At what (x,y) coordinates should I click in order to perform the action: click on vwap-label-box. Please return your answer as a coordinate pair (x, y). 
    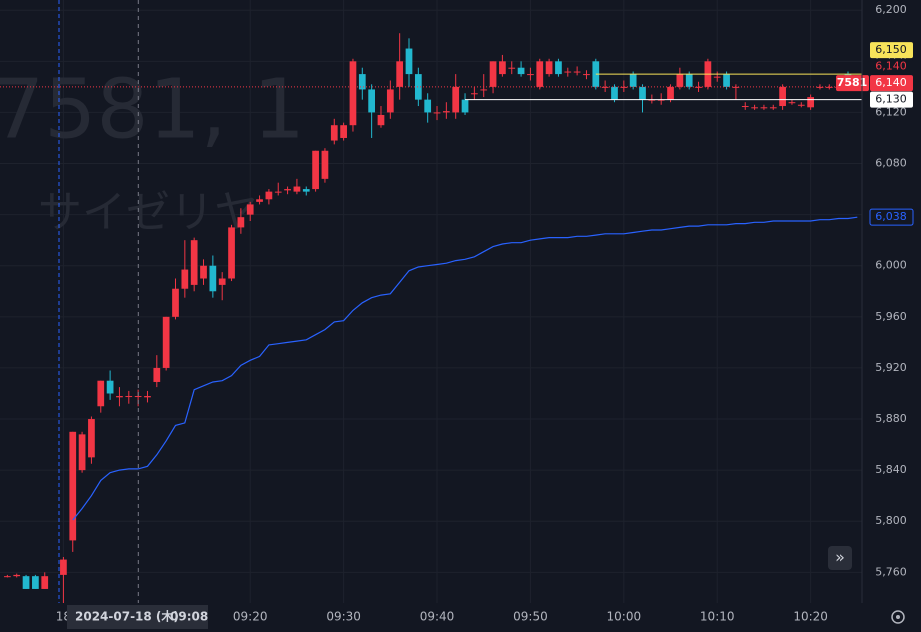
    Looking at the image, I should click on (891, 217).